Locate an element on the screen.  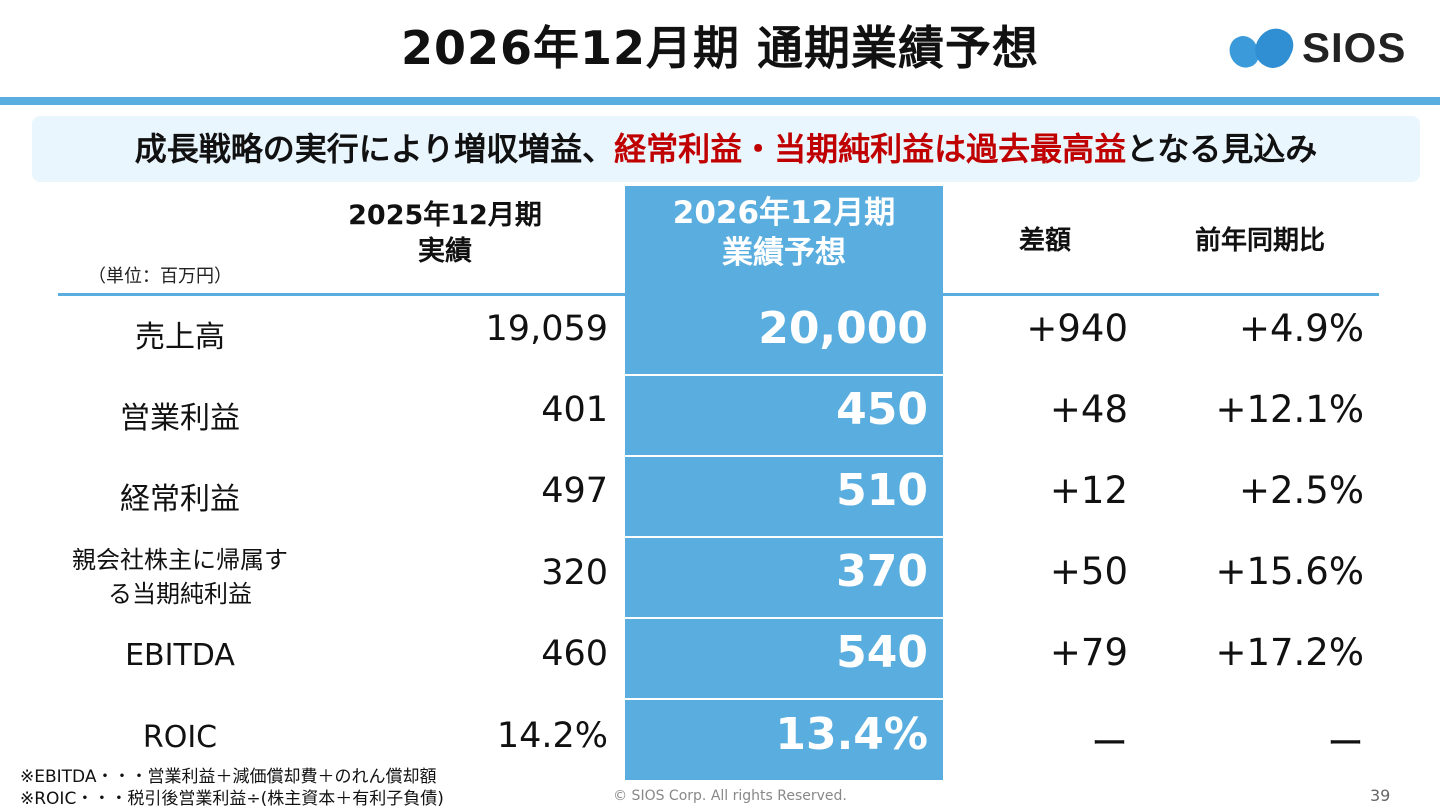
banner-highlight: 経常利益・当期純利益は過去最高益 is located at coordinates (870, 149).